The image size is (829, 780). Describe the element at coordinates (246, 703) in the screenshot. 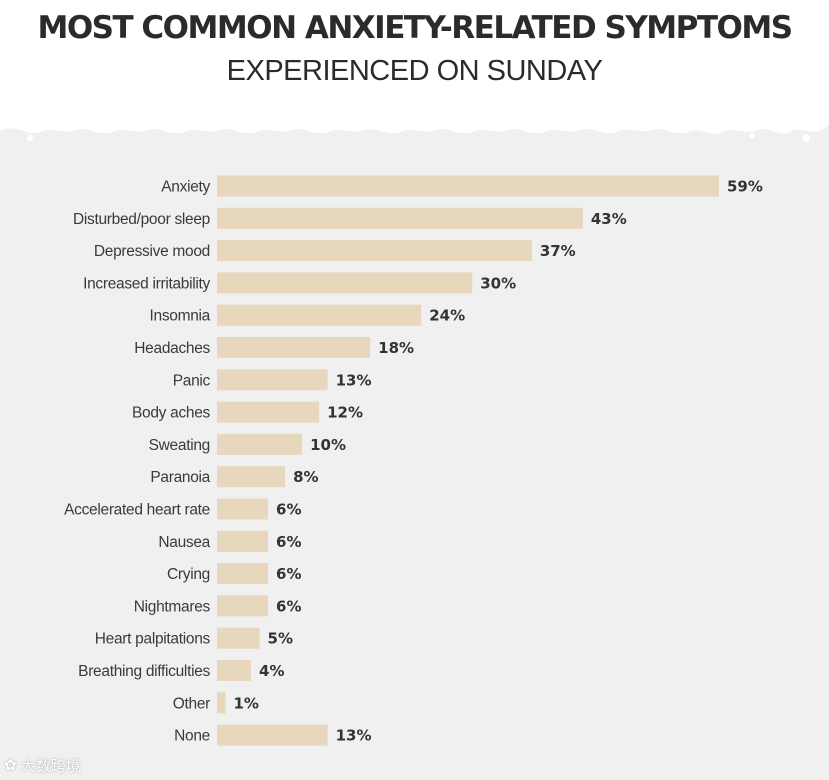

I see `value-label: 1%` at that location.